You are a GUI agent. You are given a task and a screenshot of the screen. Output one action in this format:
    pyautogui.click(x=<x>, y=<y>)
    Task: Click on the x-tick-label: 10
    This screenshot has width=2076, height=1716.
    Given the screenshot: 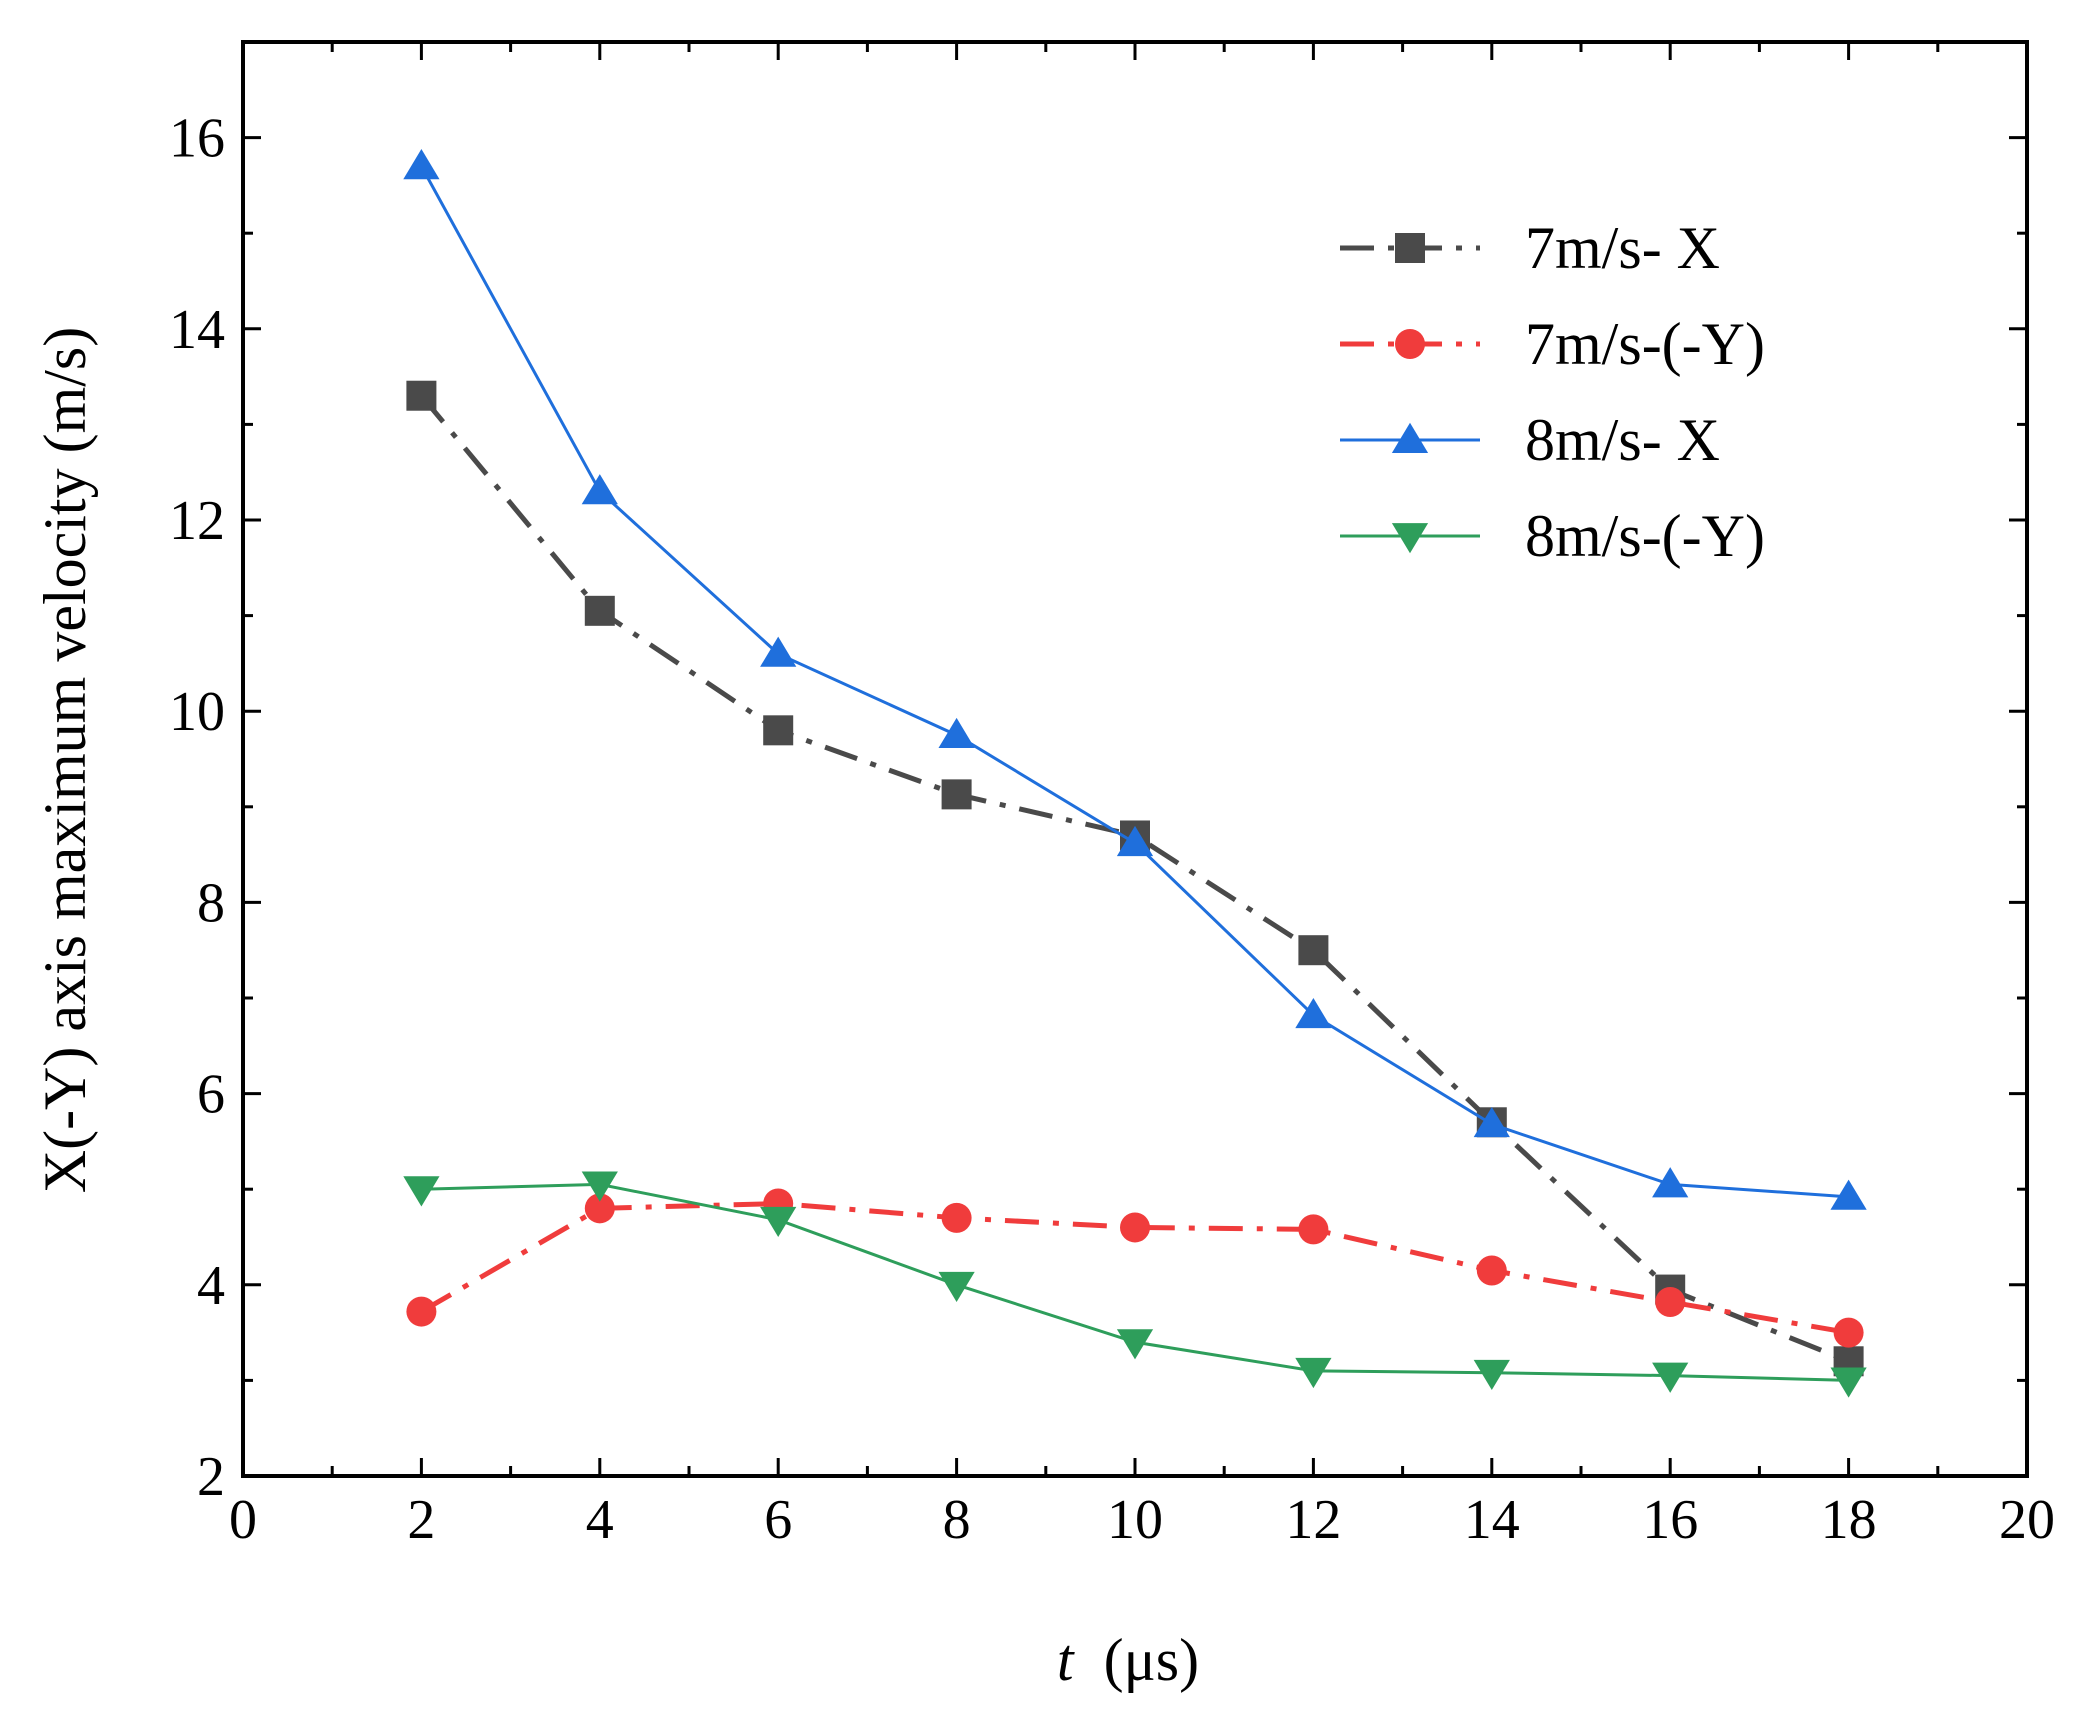 What is the action you would take?
    pyautogui.click(x=1135, y=1520)
    